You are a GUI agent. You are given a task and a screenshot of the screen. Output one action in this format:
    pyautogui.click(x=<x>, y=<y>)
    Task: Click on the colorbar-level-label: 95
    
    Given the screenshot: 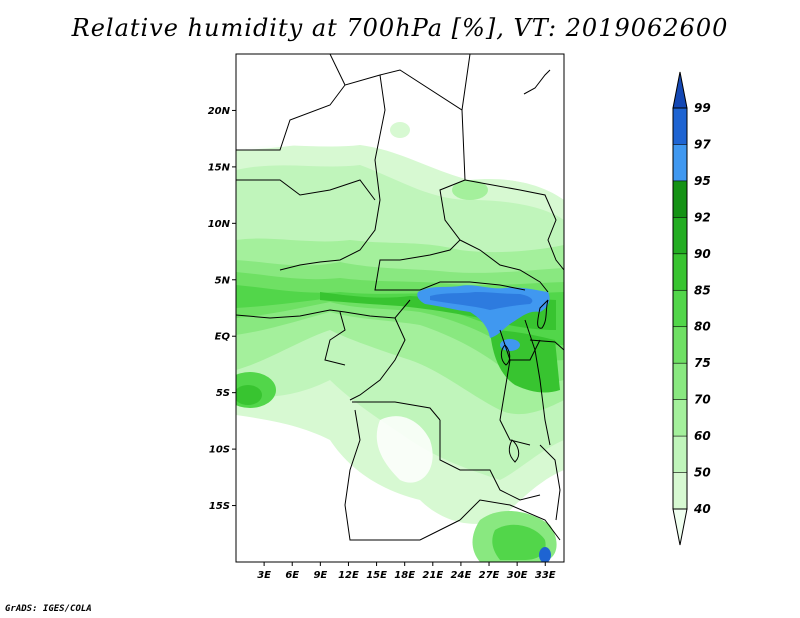 What is the action you would take?
    pyautogui.click(x=702, y=181)
    